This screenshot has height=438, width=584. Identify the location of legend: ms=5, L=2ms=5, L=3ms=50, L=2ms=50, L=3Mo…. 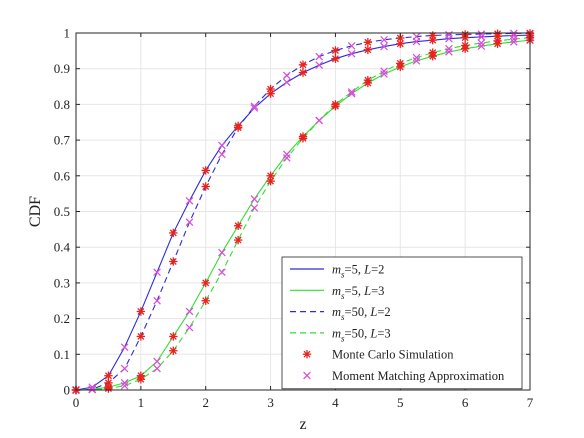
(402, 323).